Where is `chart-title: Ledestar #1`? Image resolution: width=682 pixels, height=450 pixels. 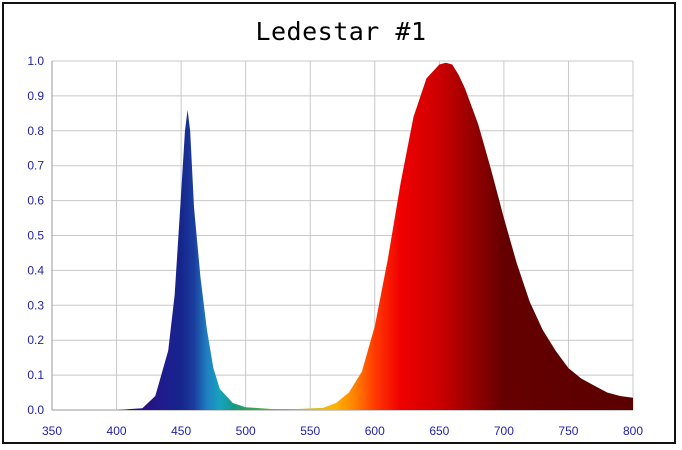
chart-title: Ledestar #1 is located at coordinates (341, 31).